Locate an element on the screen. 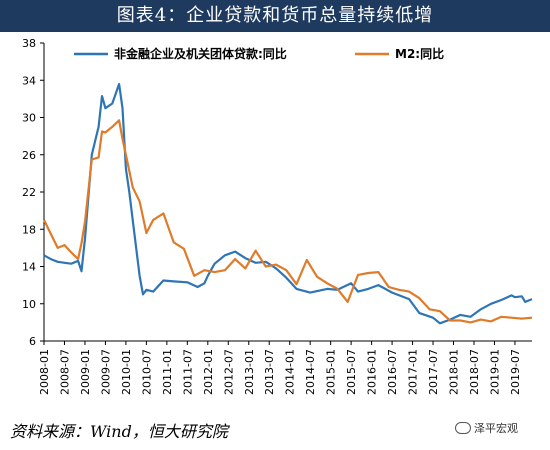 This screenshot has width=550, height=450. x-tick-label: 2011-07 is located at coordinates (187, 372).